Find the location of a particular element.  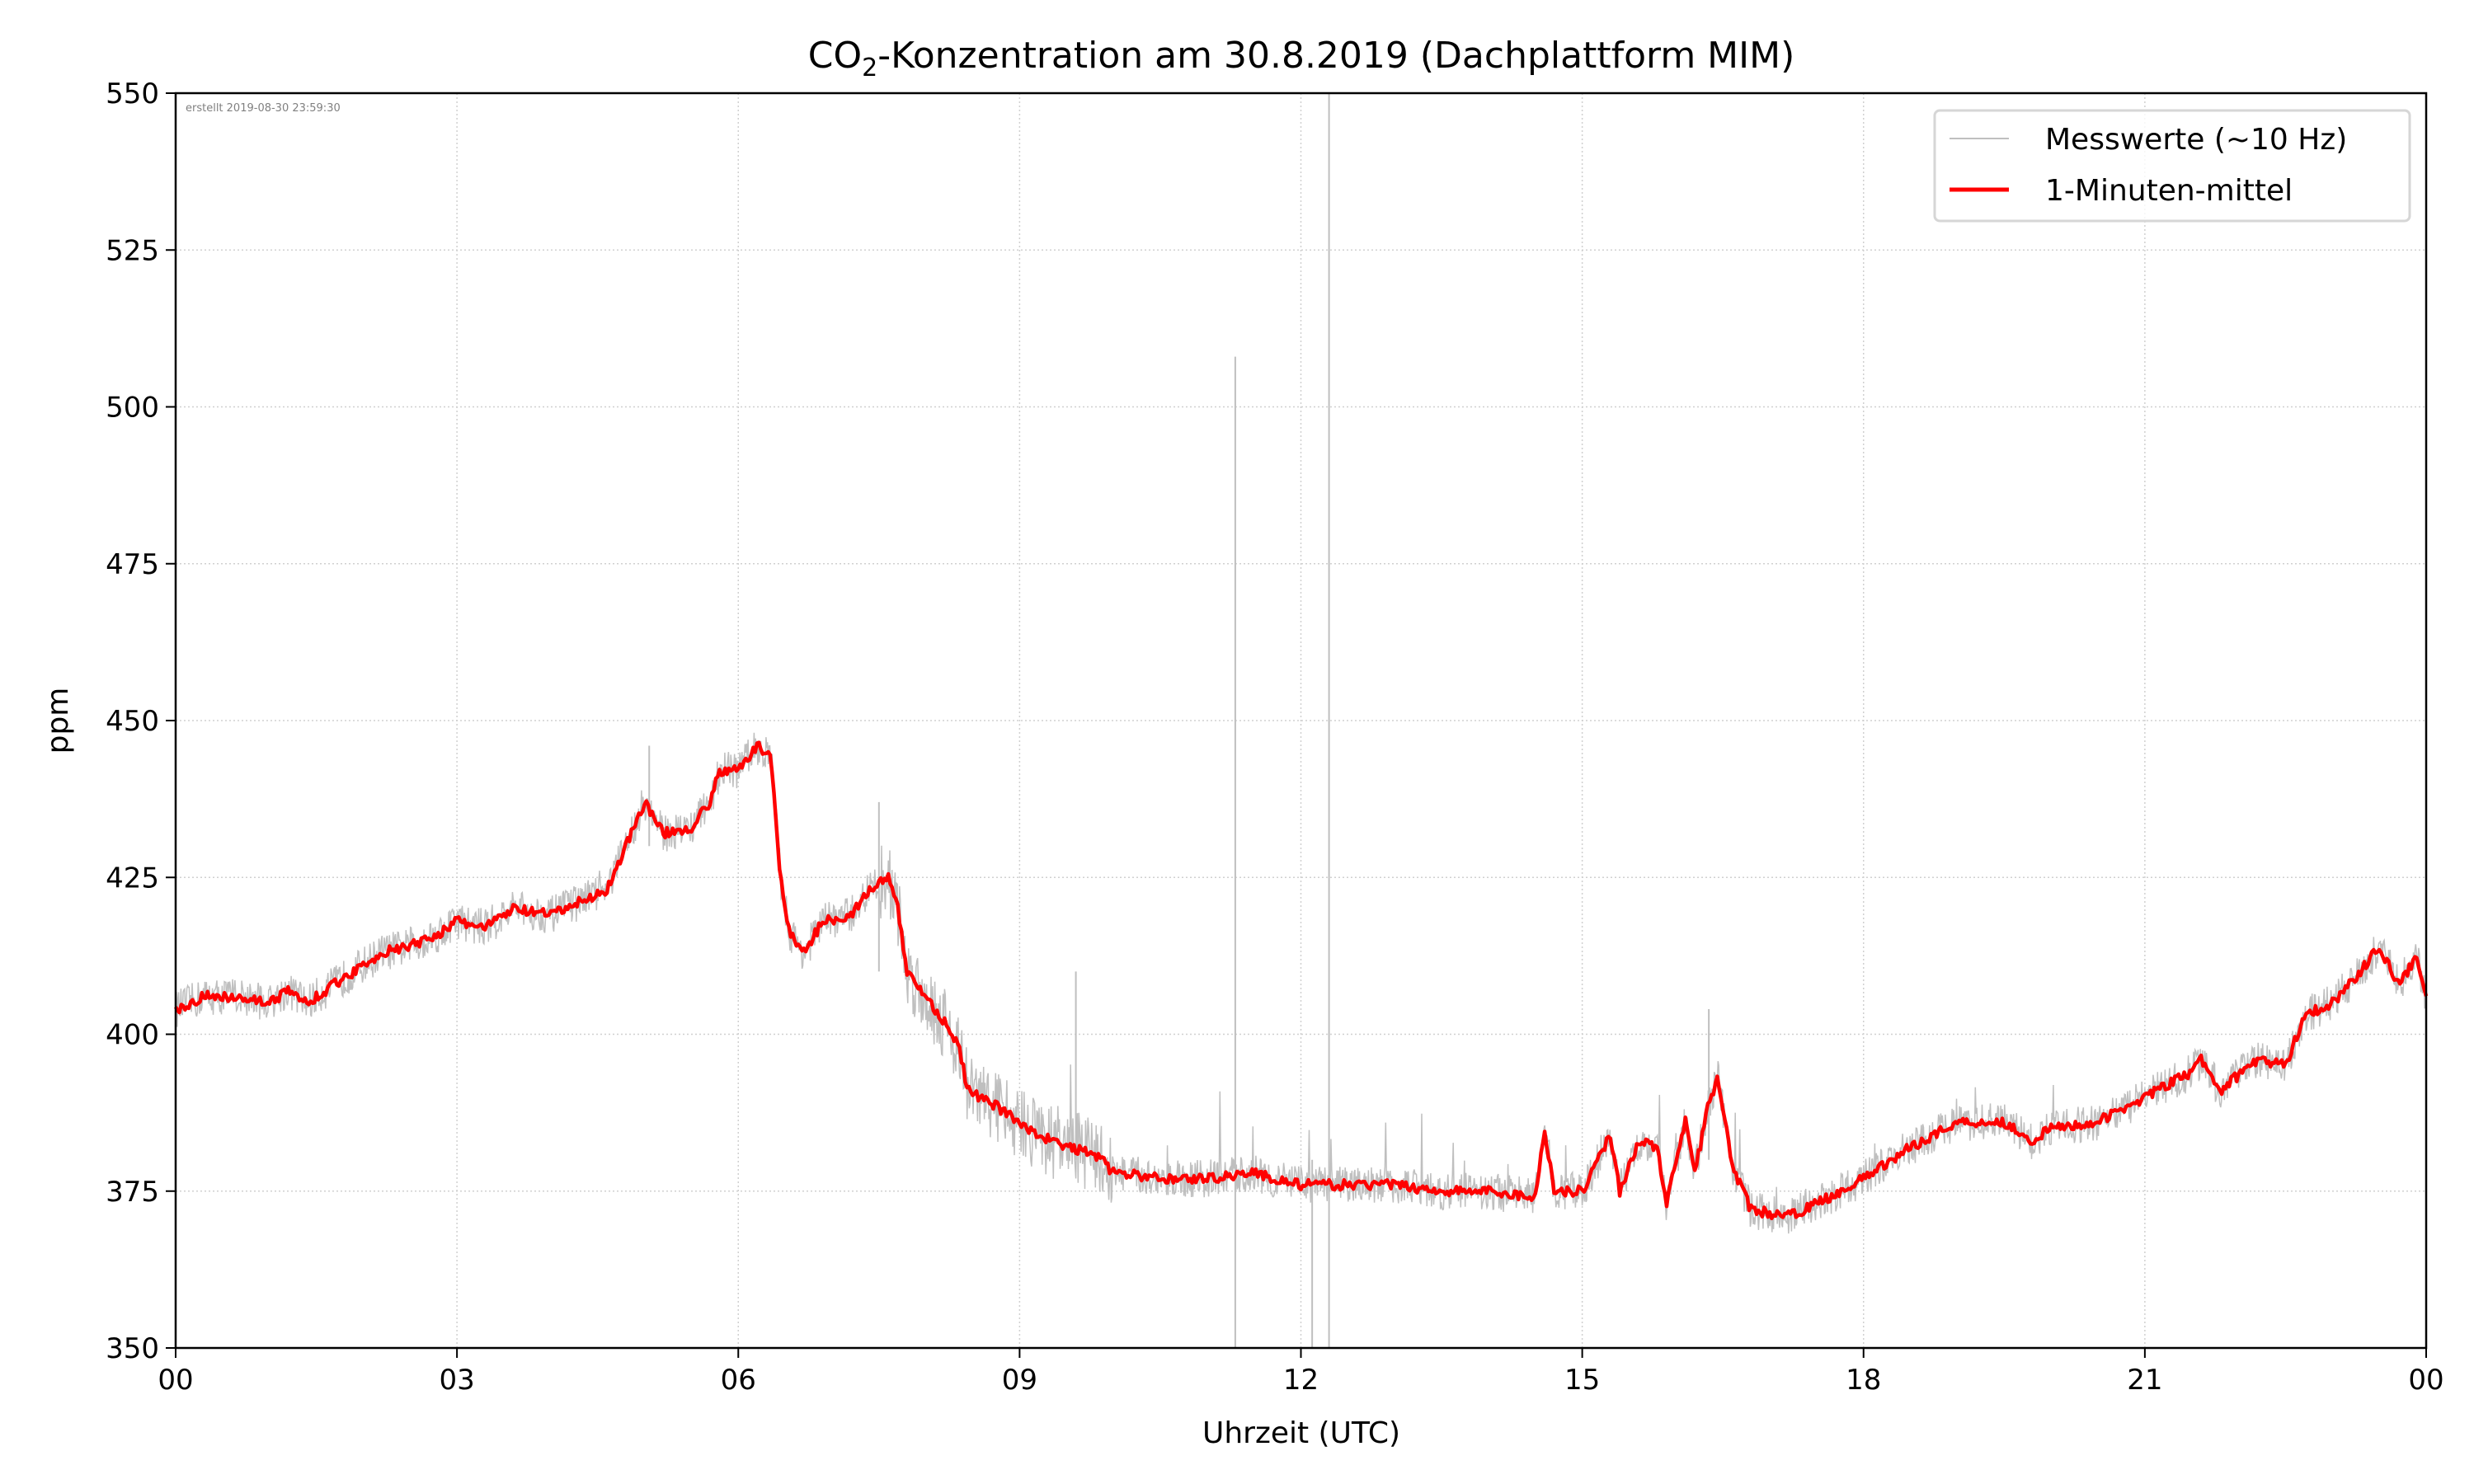

x-tick-label: 18 is located at coordinates (1863, 1380).